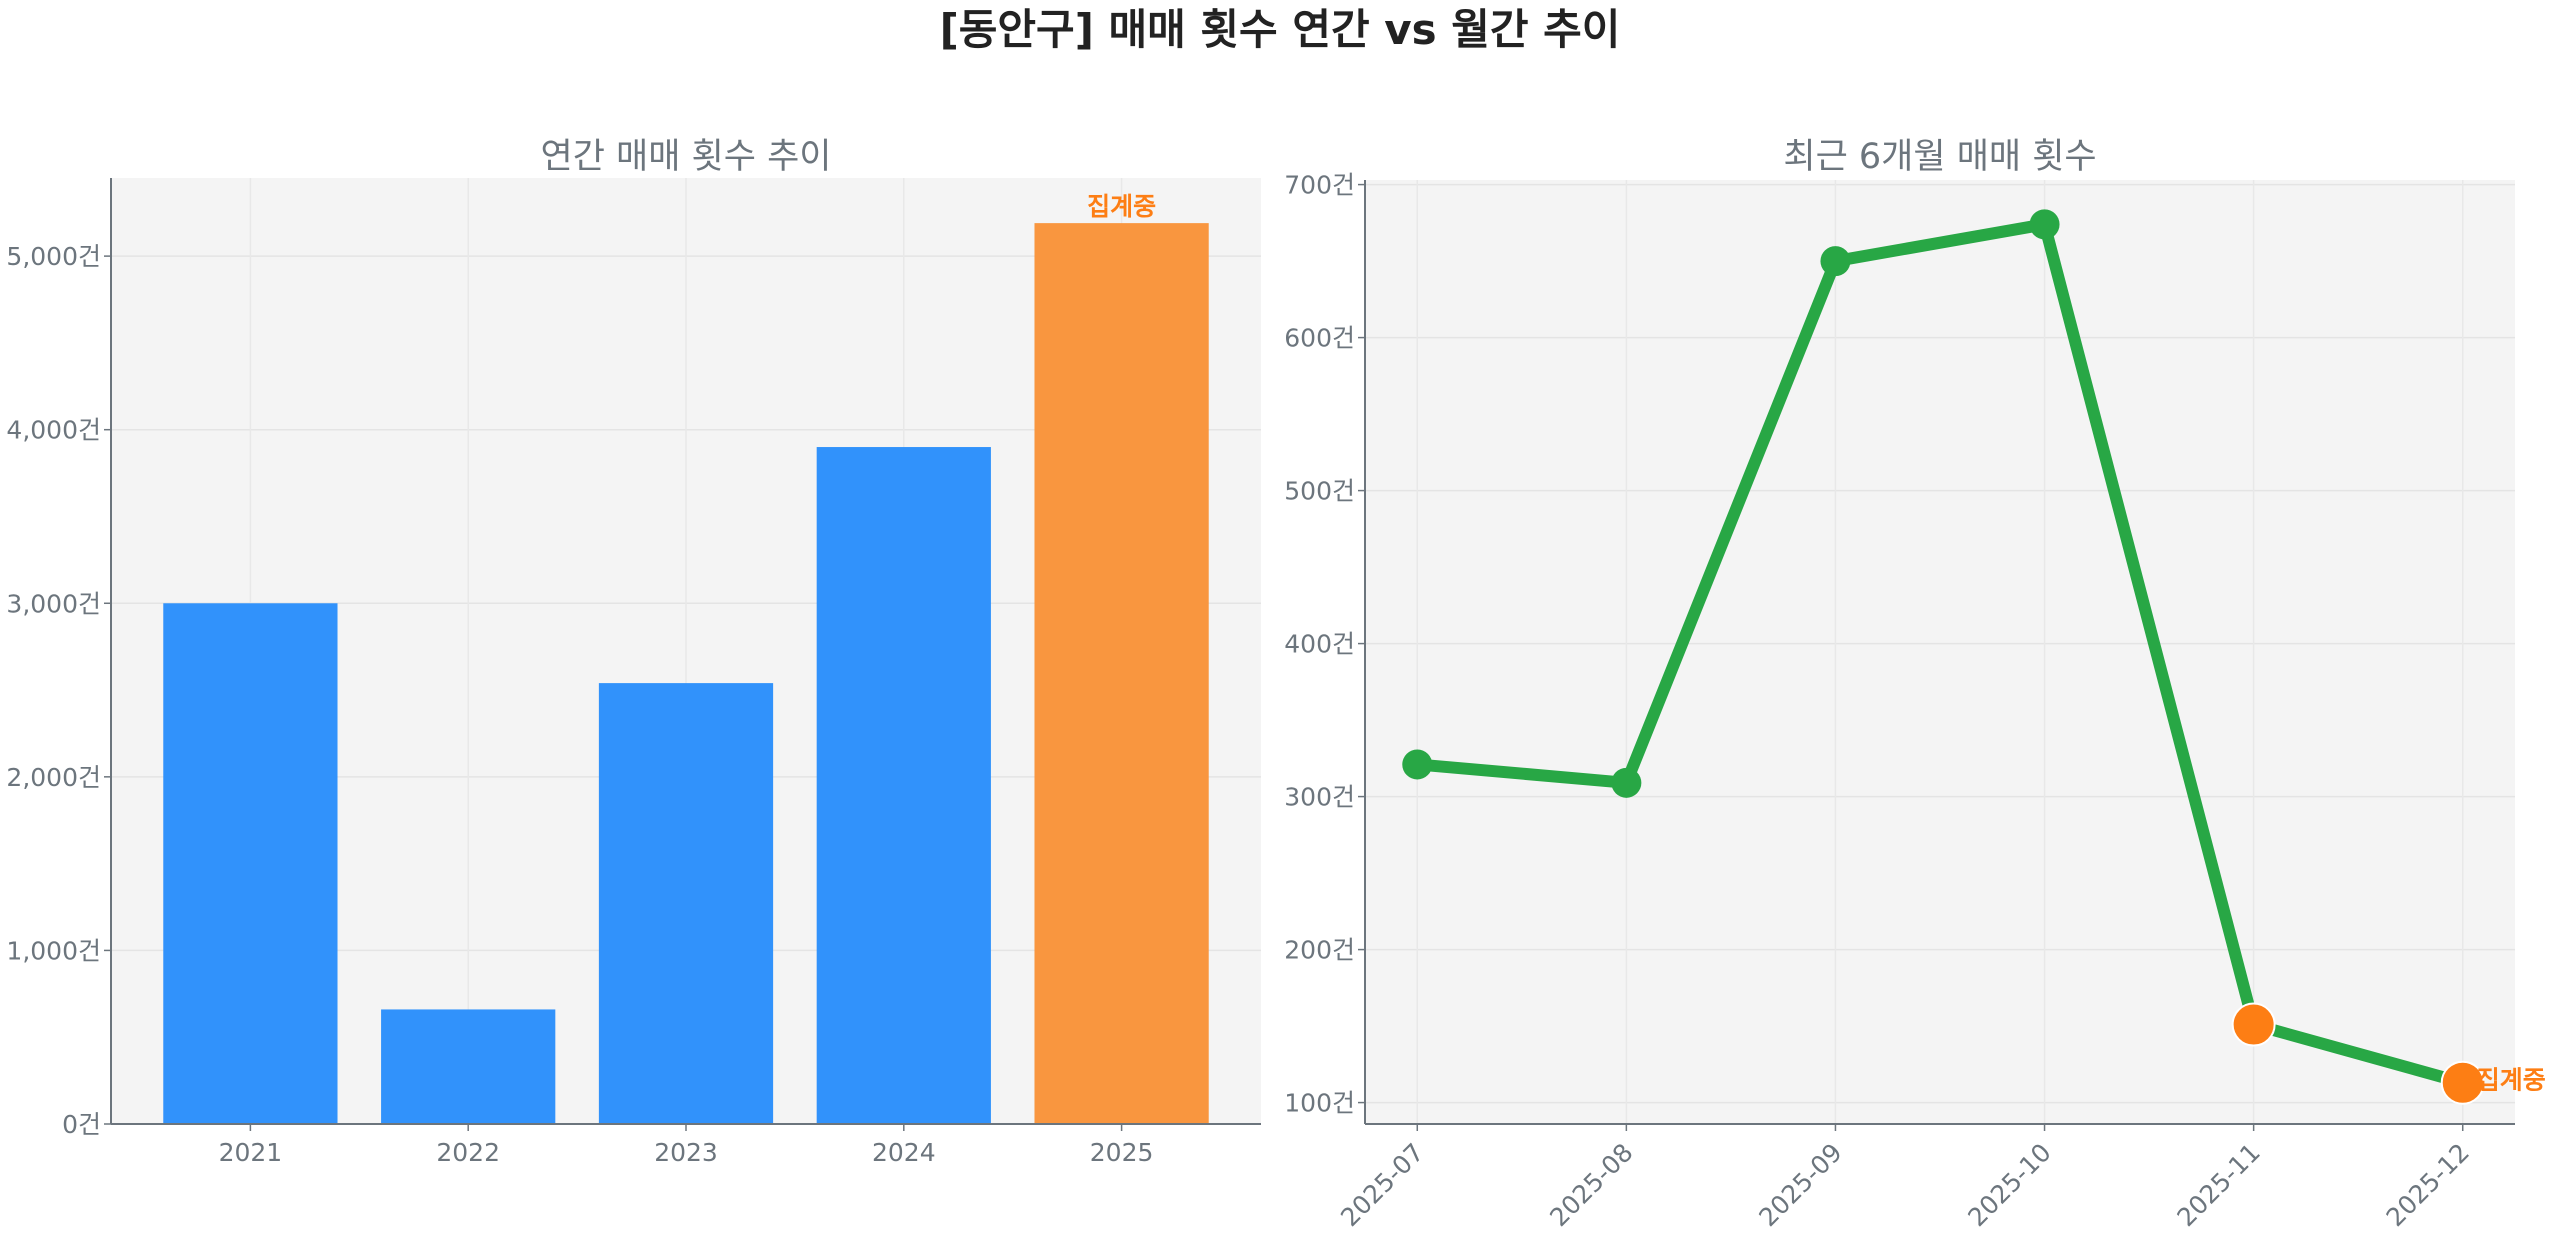 The image size is (2560, 1234). I want to click on bar-2024, so click(903, 785).